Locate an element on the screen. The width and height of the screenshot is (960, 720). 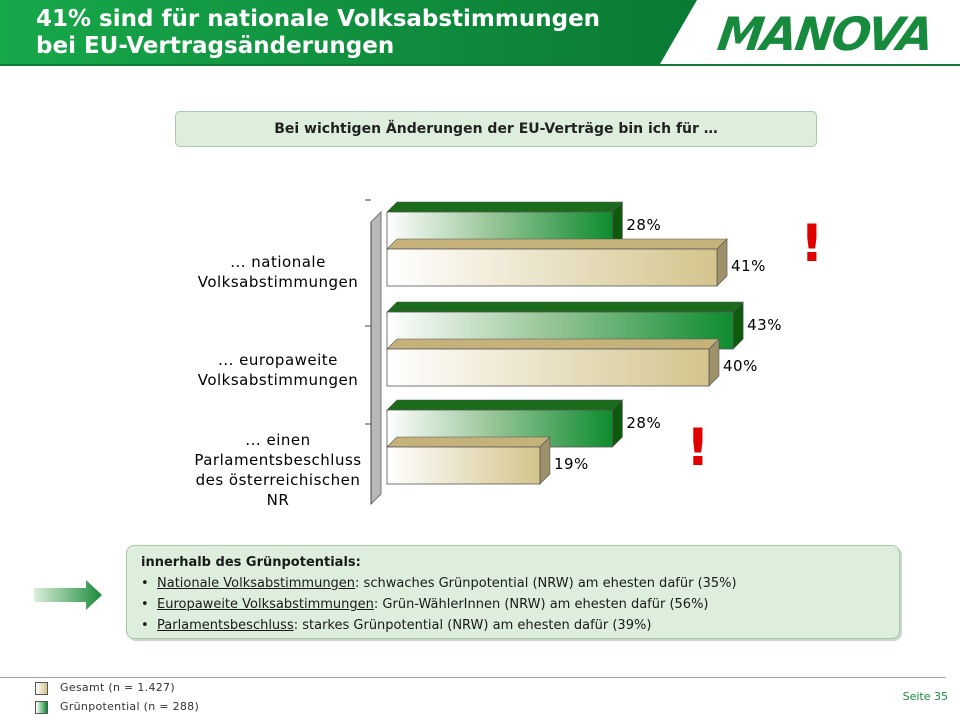
info-title: innerhalb des Grünpotentials: is located at coordinates (251, 562).